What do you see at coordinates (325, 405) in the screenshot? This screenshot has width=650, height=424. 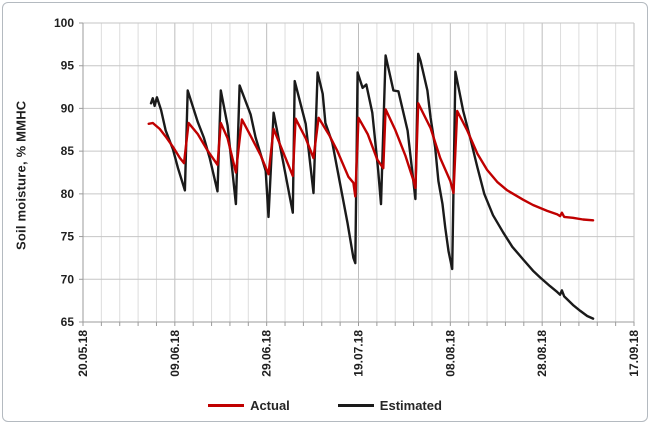 I see `chart-legend: Actual Estimated` at bounding box center [325, 405].